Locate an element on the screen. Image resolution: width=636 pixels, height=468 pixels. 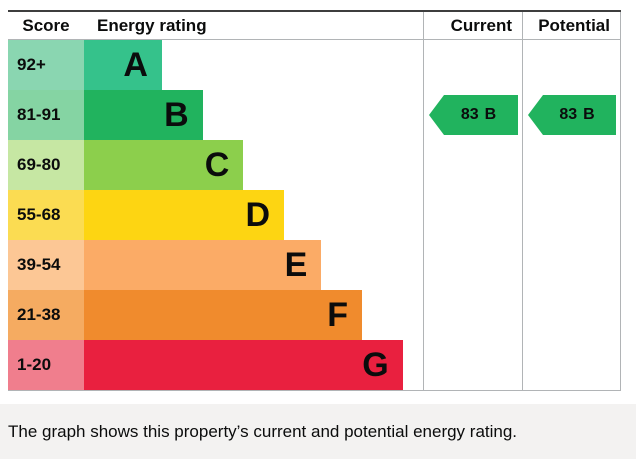
current-cell-d is located at coordinates (472, 215).